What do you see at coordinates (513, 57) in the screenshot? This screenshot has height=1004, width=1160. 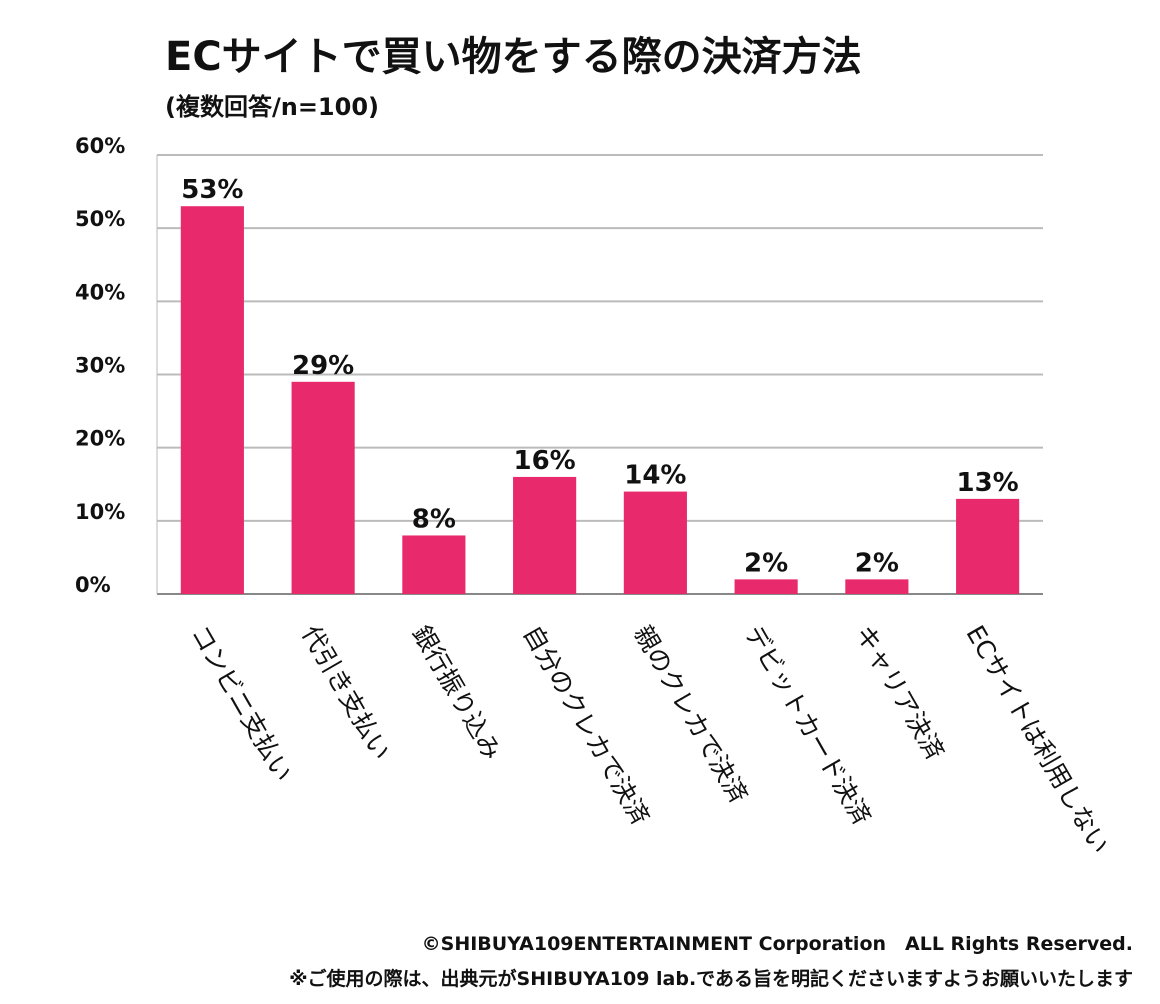 I see `chart-title: ECサイトで買い物をする際の決済方法` at bounding box center [513, 57].